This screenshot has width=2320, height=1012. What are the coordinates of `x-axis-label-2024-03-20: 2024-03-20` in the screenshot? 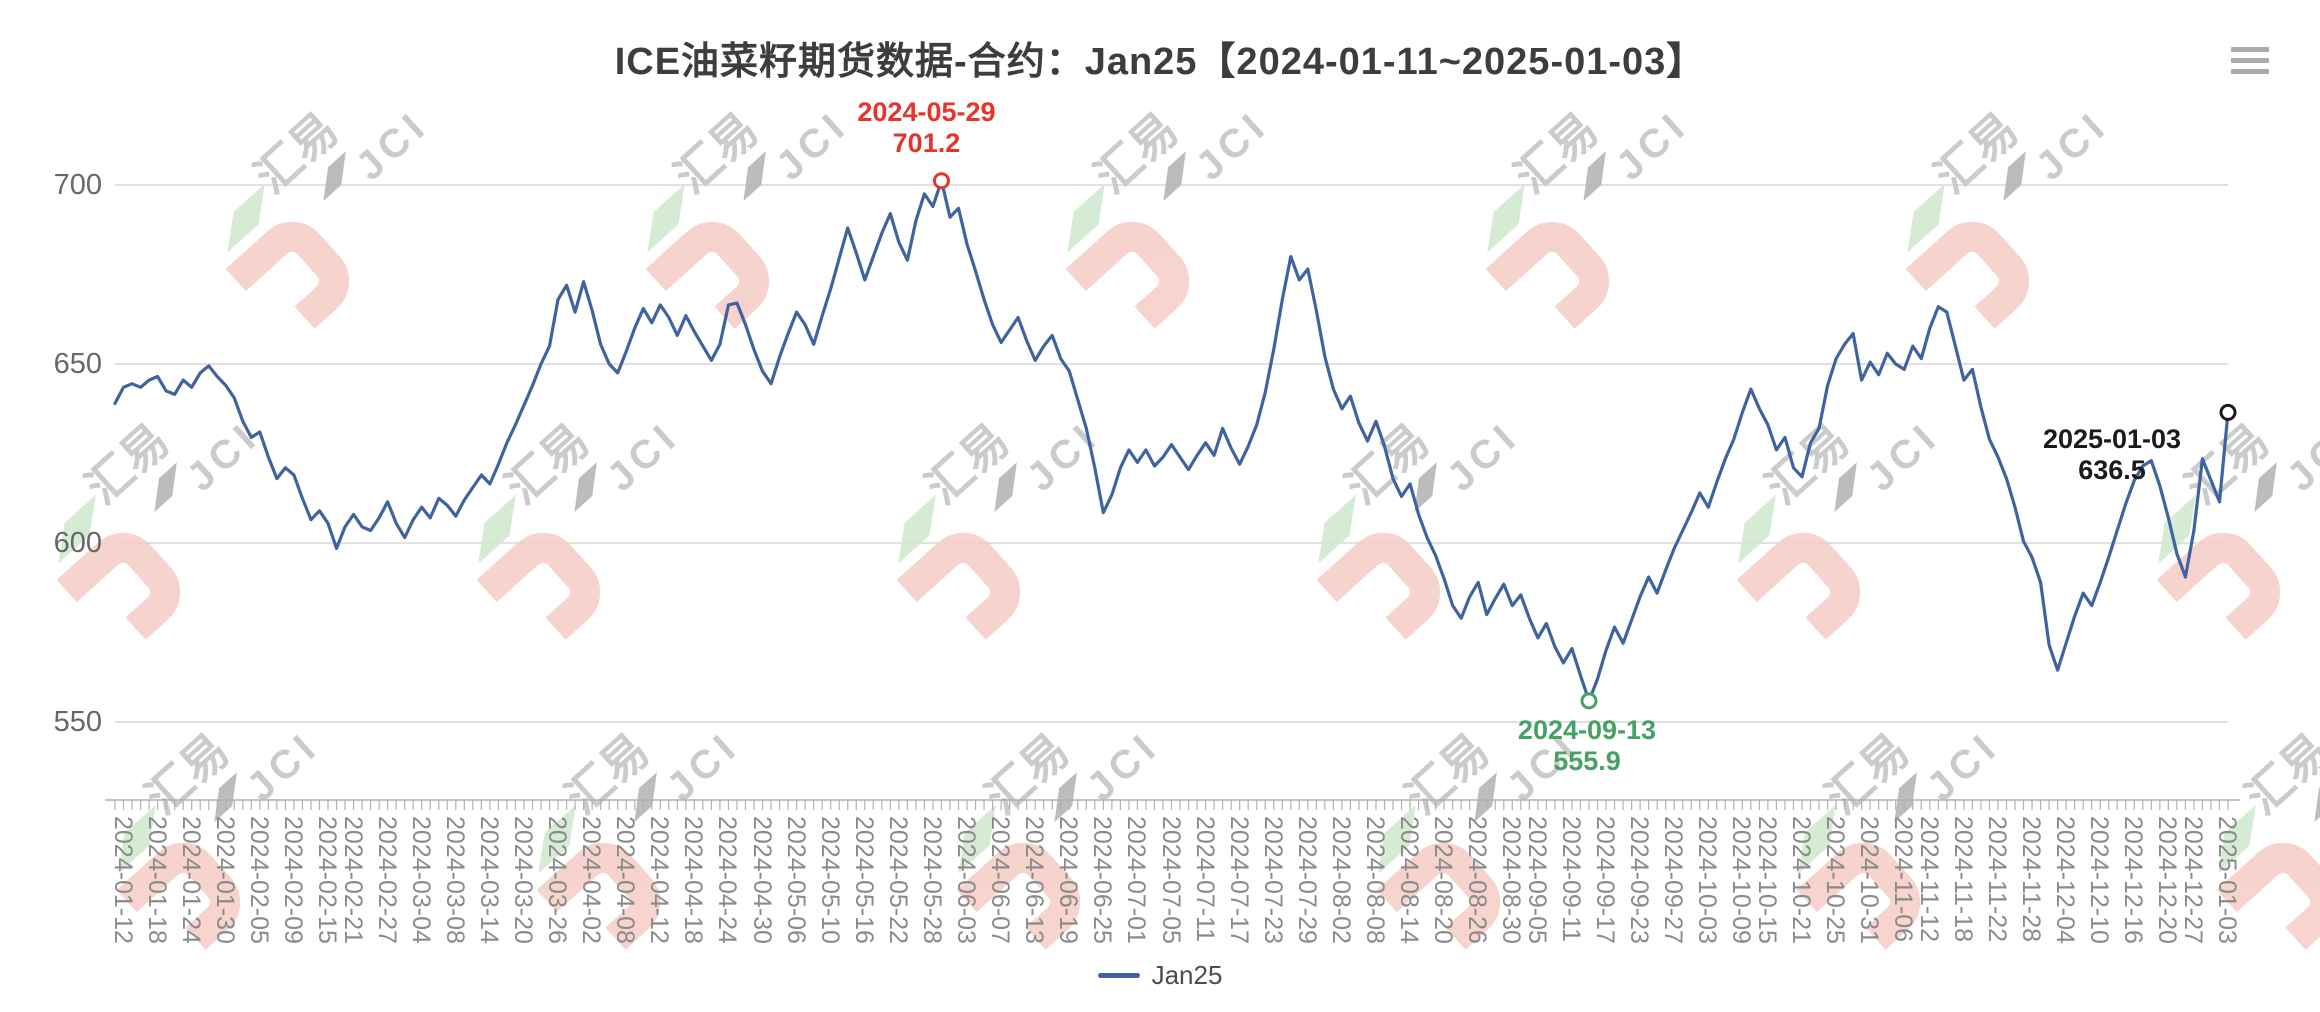 It's located at (522, 880).